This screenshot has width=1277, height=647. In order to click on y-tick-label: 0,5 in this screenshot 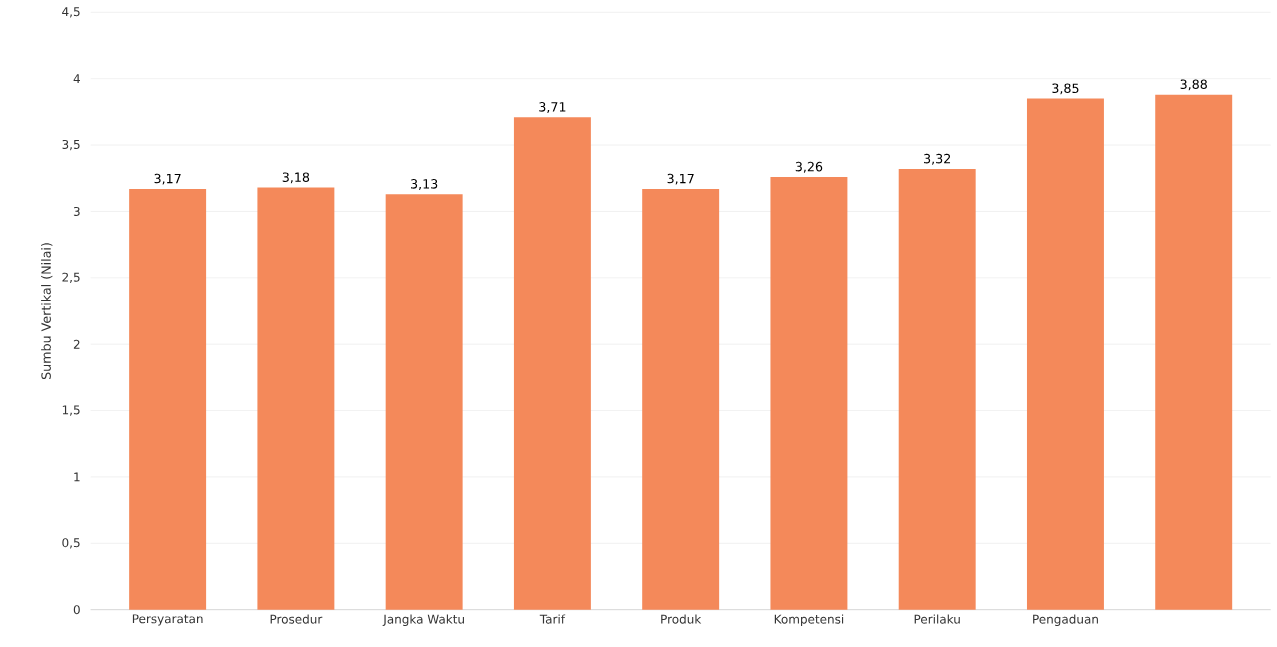, I will do `click(71, 543)`.